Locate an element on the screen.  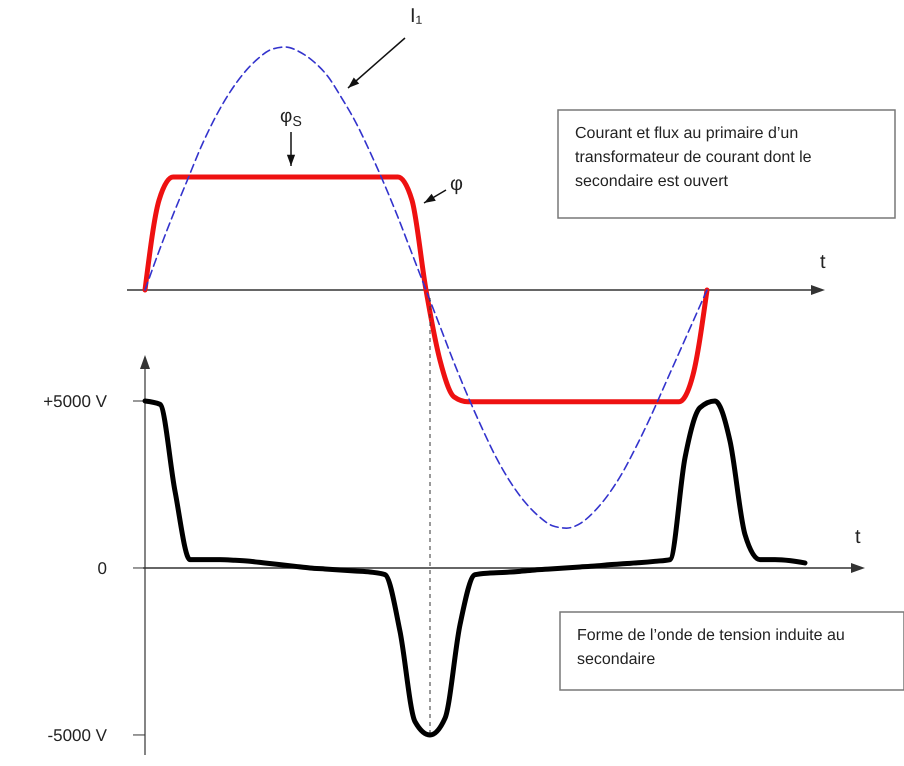
text: I₁ is located at coordinates (416, 16).